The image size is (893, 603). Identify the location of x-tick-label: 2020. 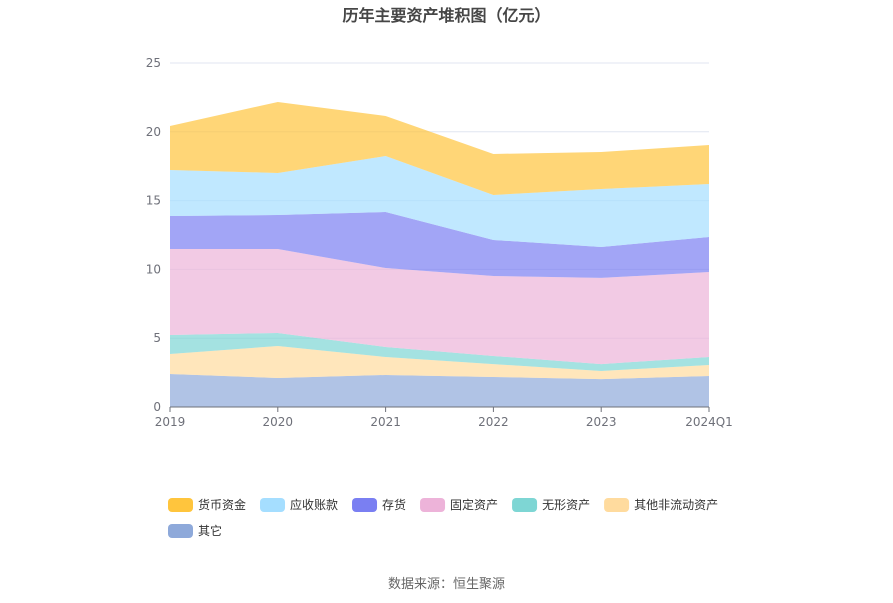
(278, 422).